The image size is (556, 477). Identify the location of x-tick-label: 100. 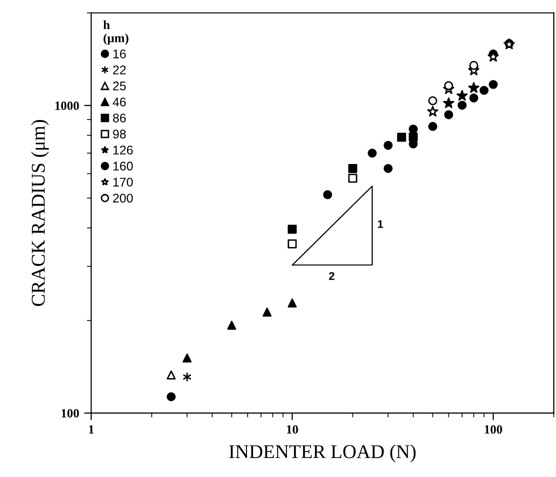
(493, 429).